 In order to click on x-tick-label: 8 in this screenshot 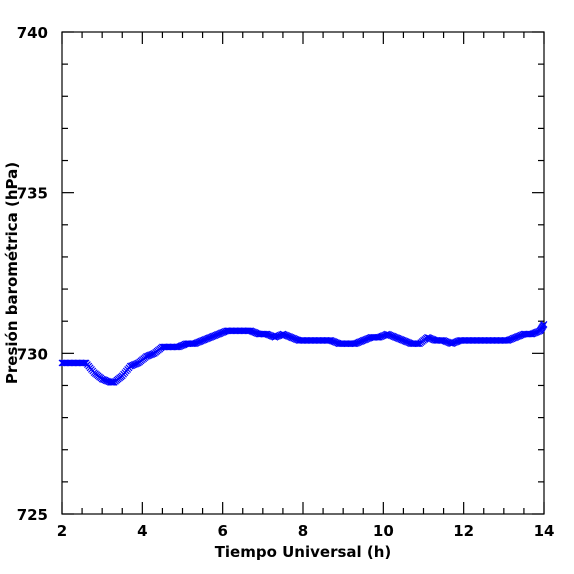, I will do `click(303, 531)`.